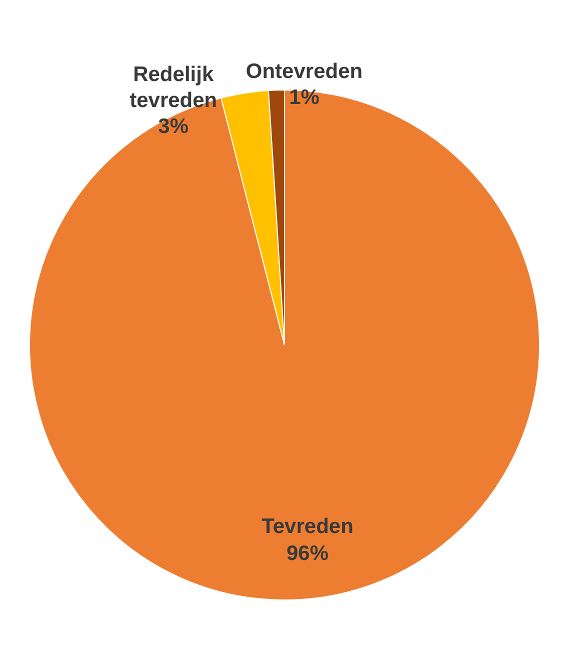 This screenshot has width=569, height=650. What do you see at coordinates (174, 87) in the screenshot?
I see `slice-label: Redelijk tevreden` at bounding box center [174, 87].